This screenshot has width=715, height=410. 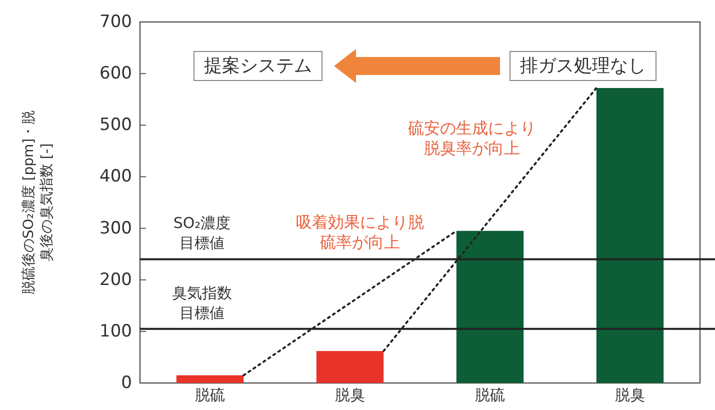 What do you see at coordinates (116, 125) in the screenshot?
I see `y-tick-label: 500` at bounding box center [116, 125].